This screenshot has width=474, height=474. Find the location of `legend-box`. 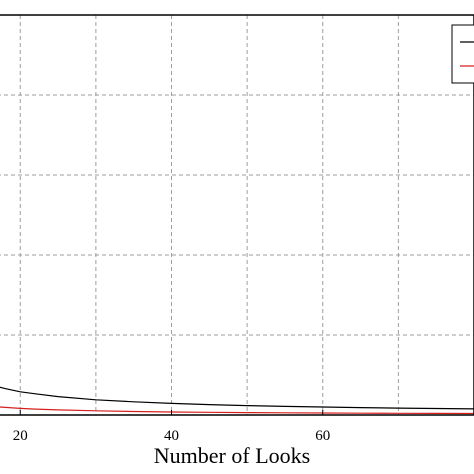

legend-box is located at coordinates (462, 54).